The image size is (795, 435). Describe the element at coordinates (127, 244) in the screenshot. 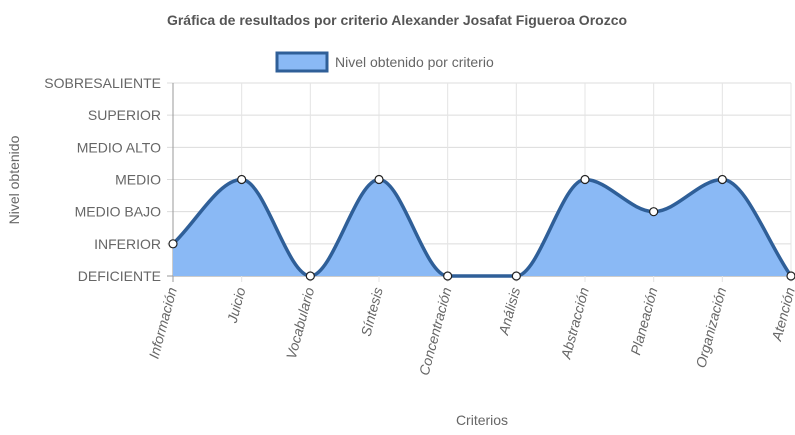

I see `y-tick-label: INFERIOR` at that location.